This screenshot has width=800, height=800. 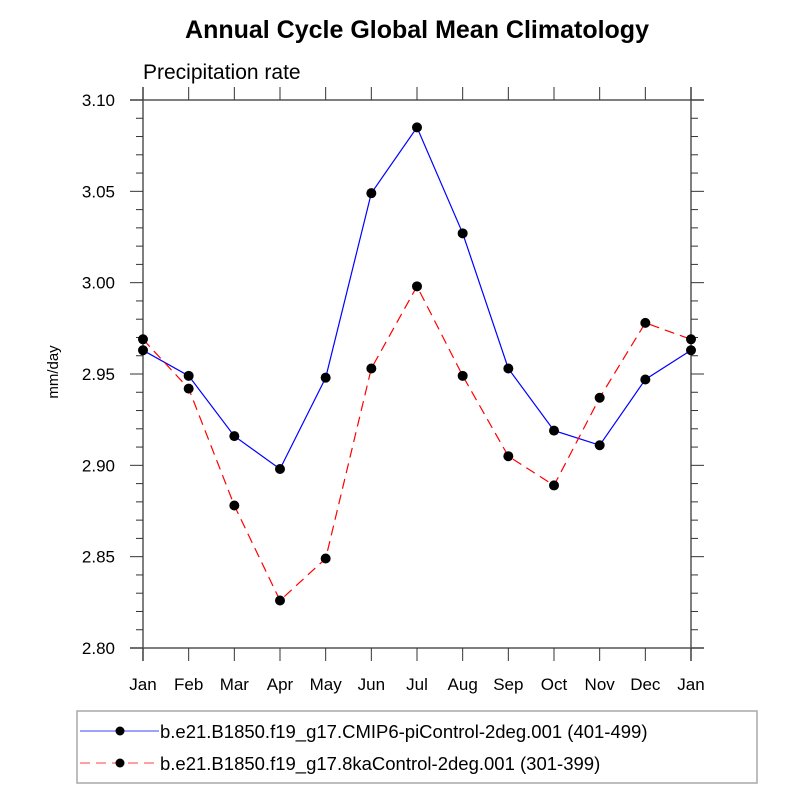 I want to click on x-tick-label: Jul, so click(x=417, y=684).